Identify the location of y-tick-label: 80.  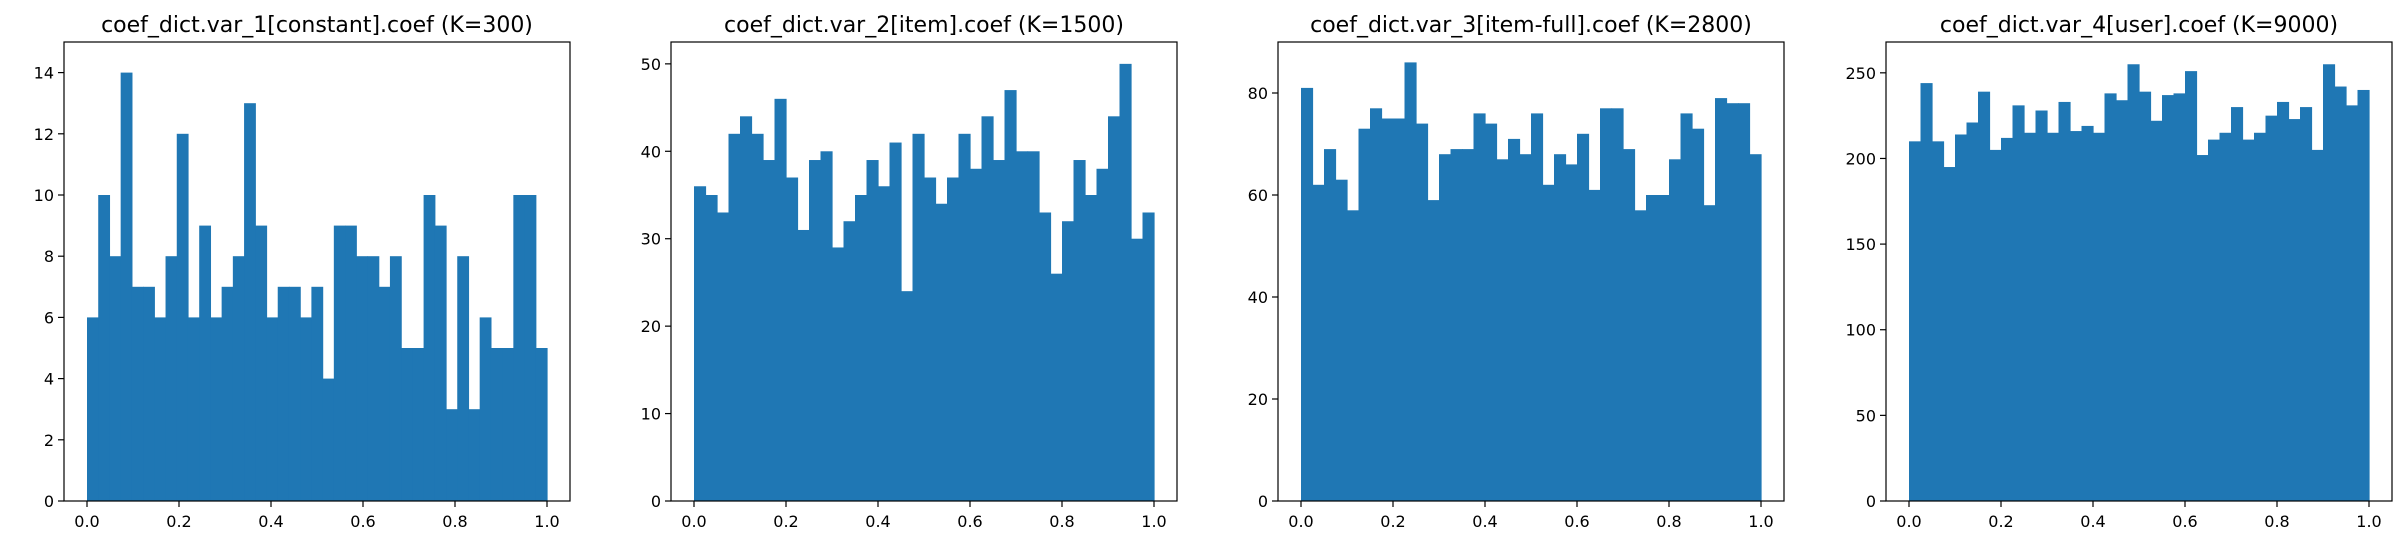
(1258, 93).